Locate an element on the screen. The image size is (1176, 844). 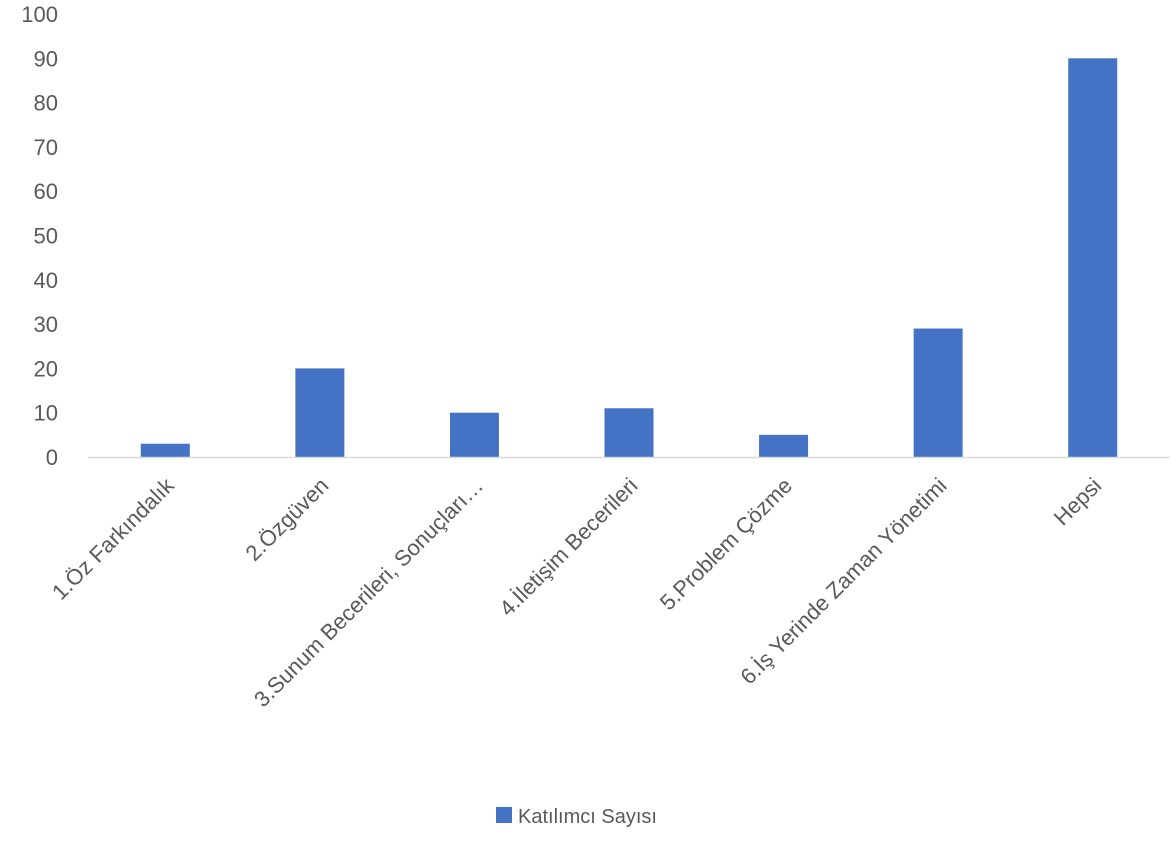
y-tick-label: 50 is located at coordinates (46, 236).